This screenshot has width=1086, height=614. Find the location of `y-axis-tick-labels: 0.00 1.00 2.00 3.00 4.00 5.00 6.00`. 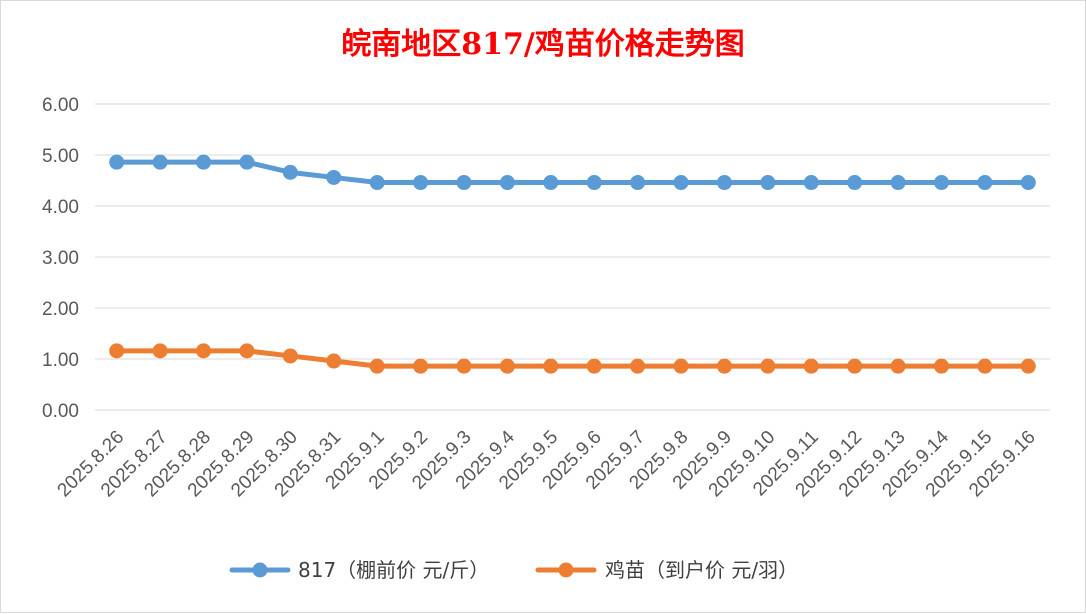

y-axis-tick-labels: 0.00 1.00 2.00 3.00 4.00 5.00 6.00 is located at coordinates (60, 258).